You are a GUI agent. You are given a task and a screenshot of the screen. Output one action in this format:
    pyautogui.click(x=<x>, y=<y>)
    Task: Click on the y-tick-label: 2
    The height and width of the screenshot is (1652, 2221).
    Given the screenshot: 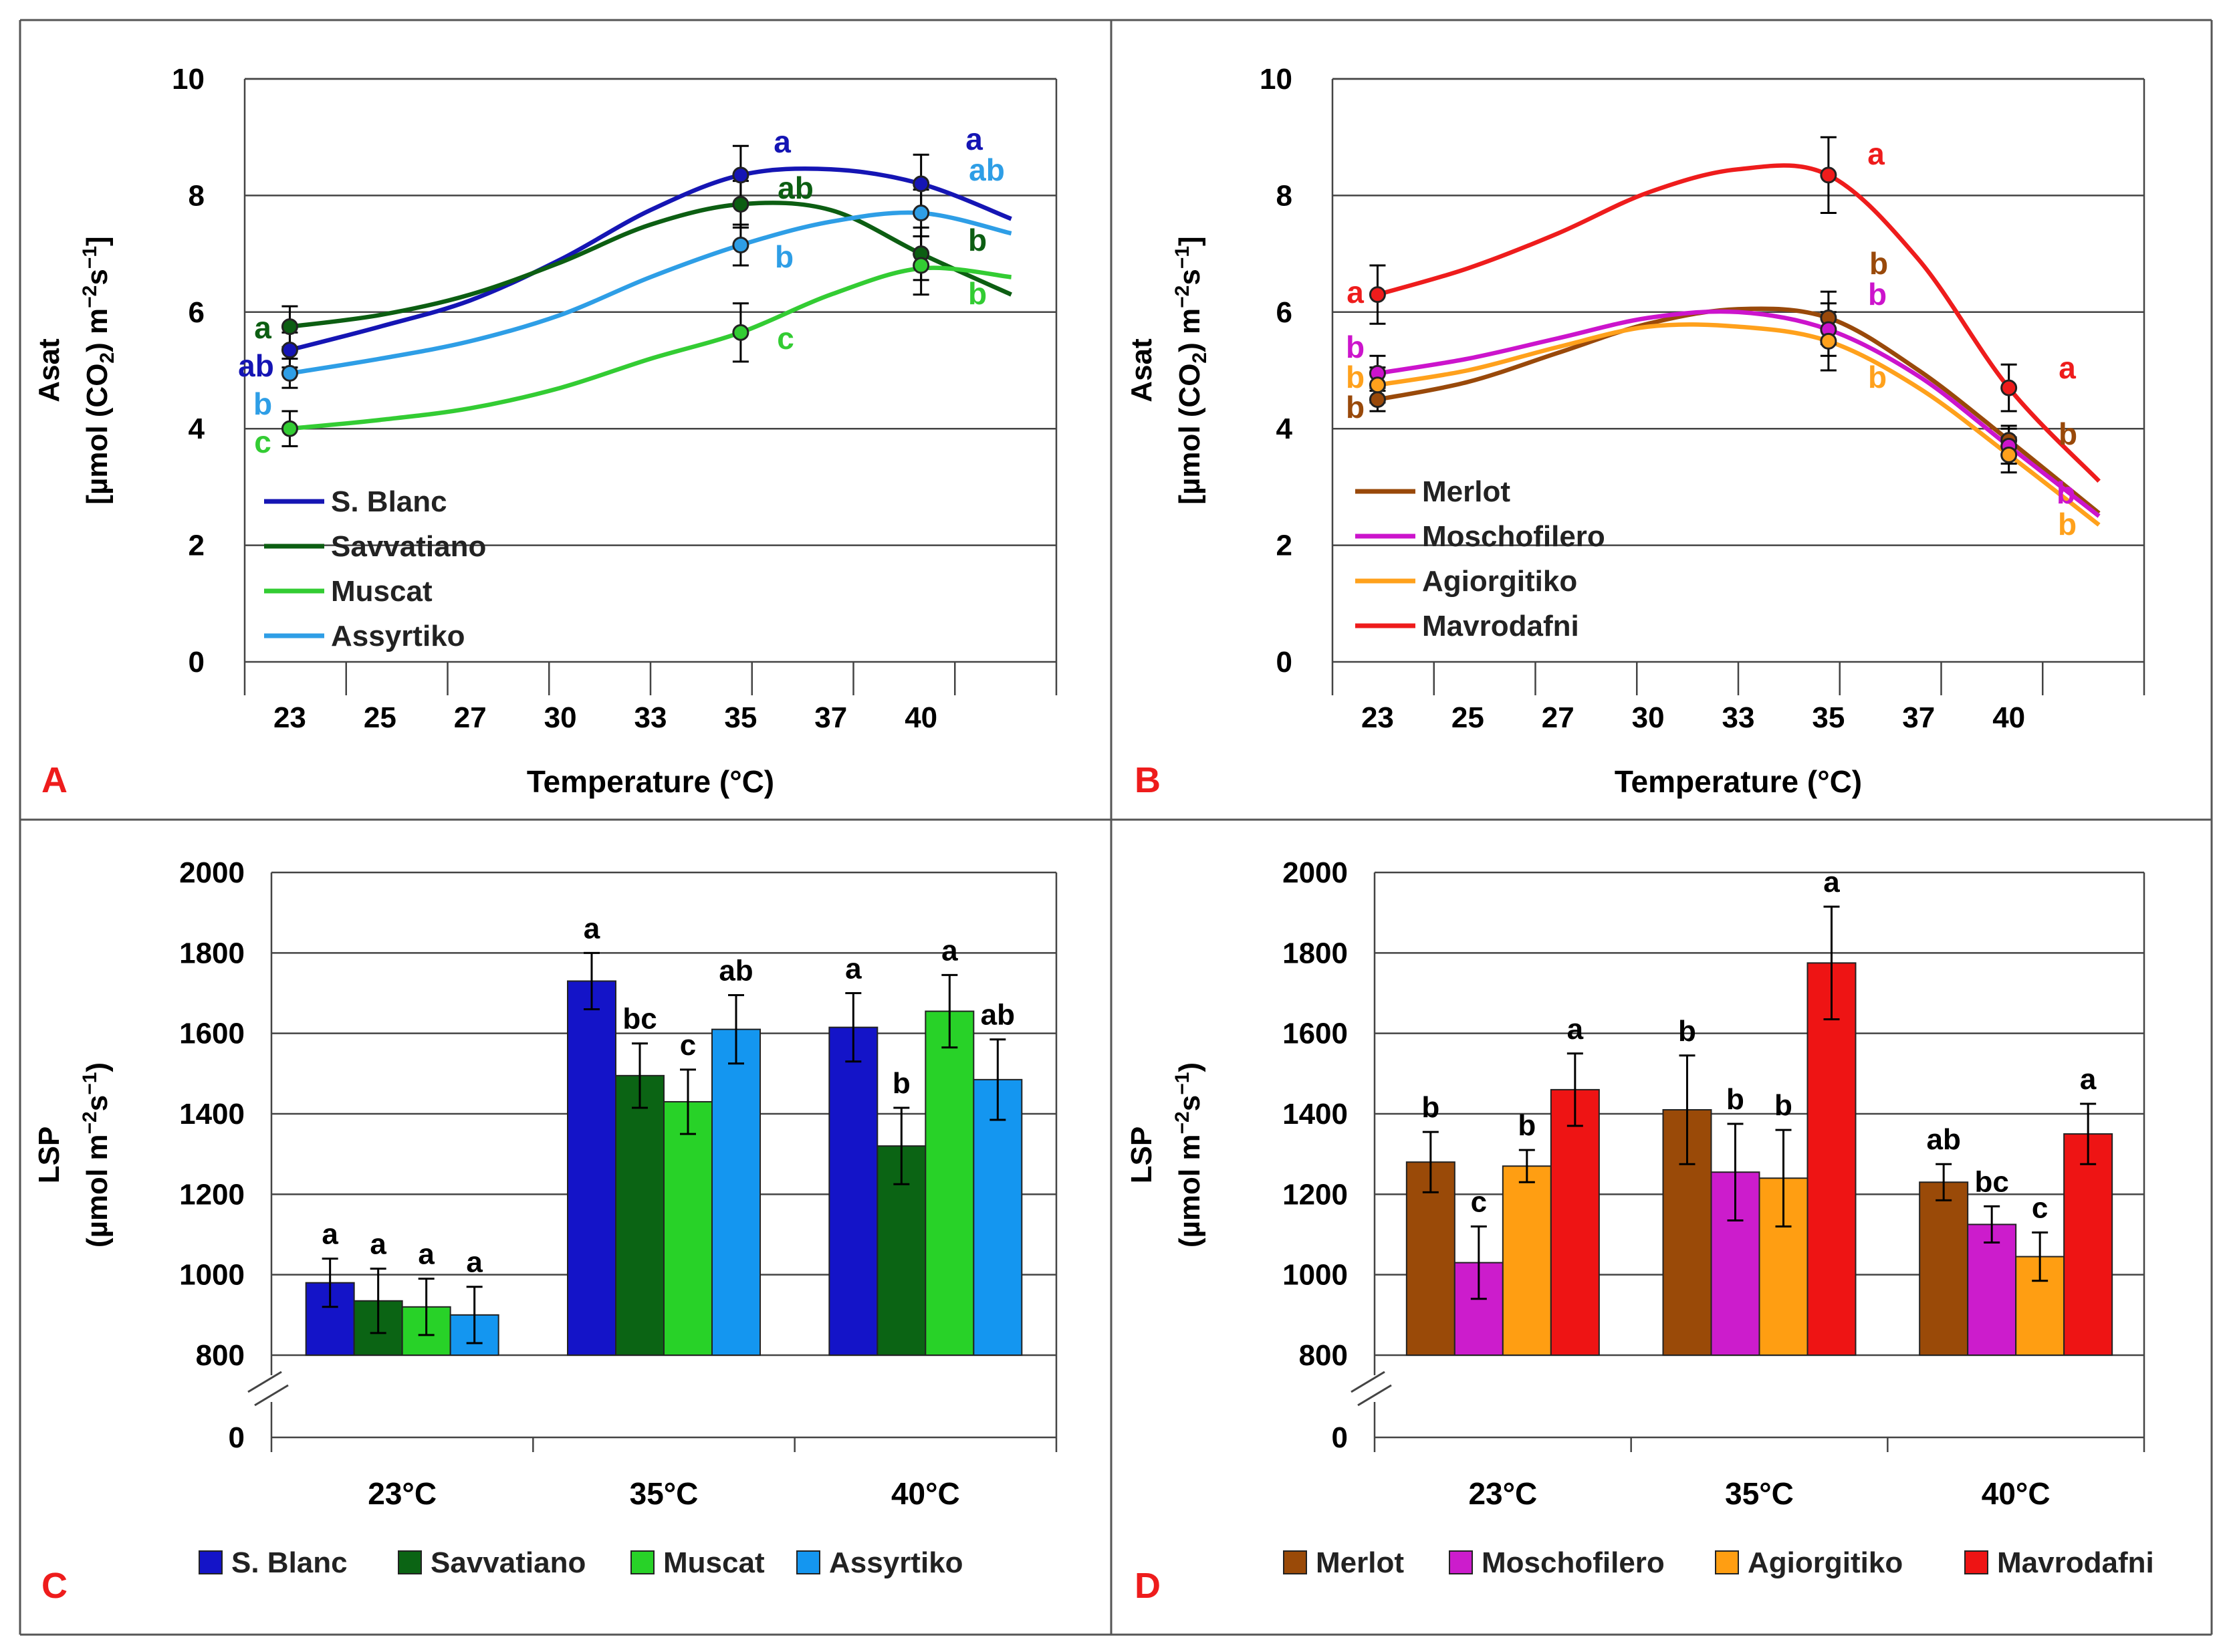 What is the action you would take?
    pyautogui.click(x=1284, y=545)
    